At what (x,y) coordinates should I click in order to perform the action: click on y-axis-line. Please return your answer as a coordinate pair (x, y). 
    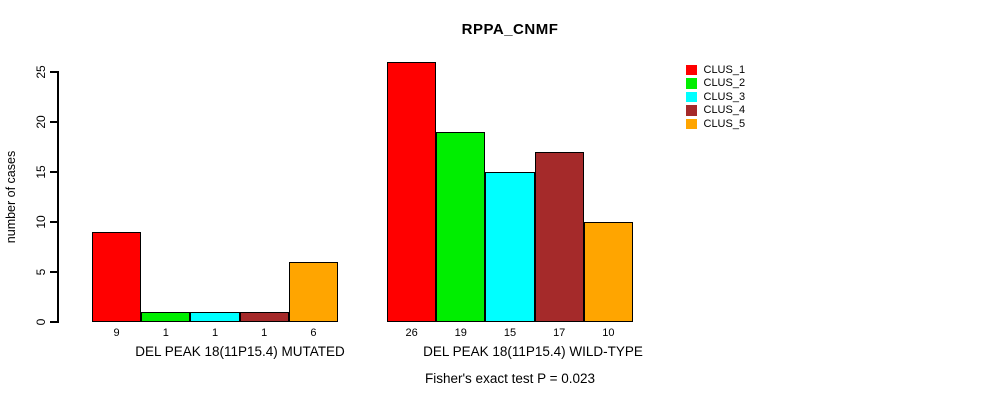
    Looking at the image, I should click on (58, 197).